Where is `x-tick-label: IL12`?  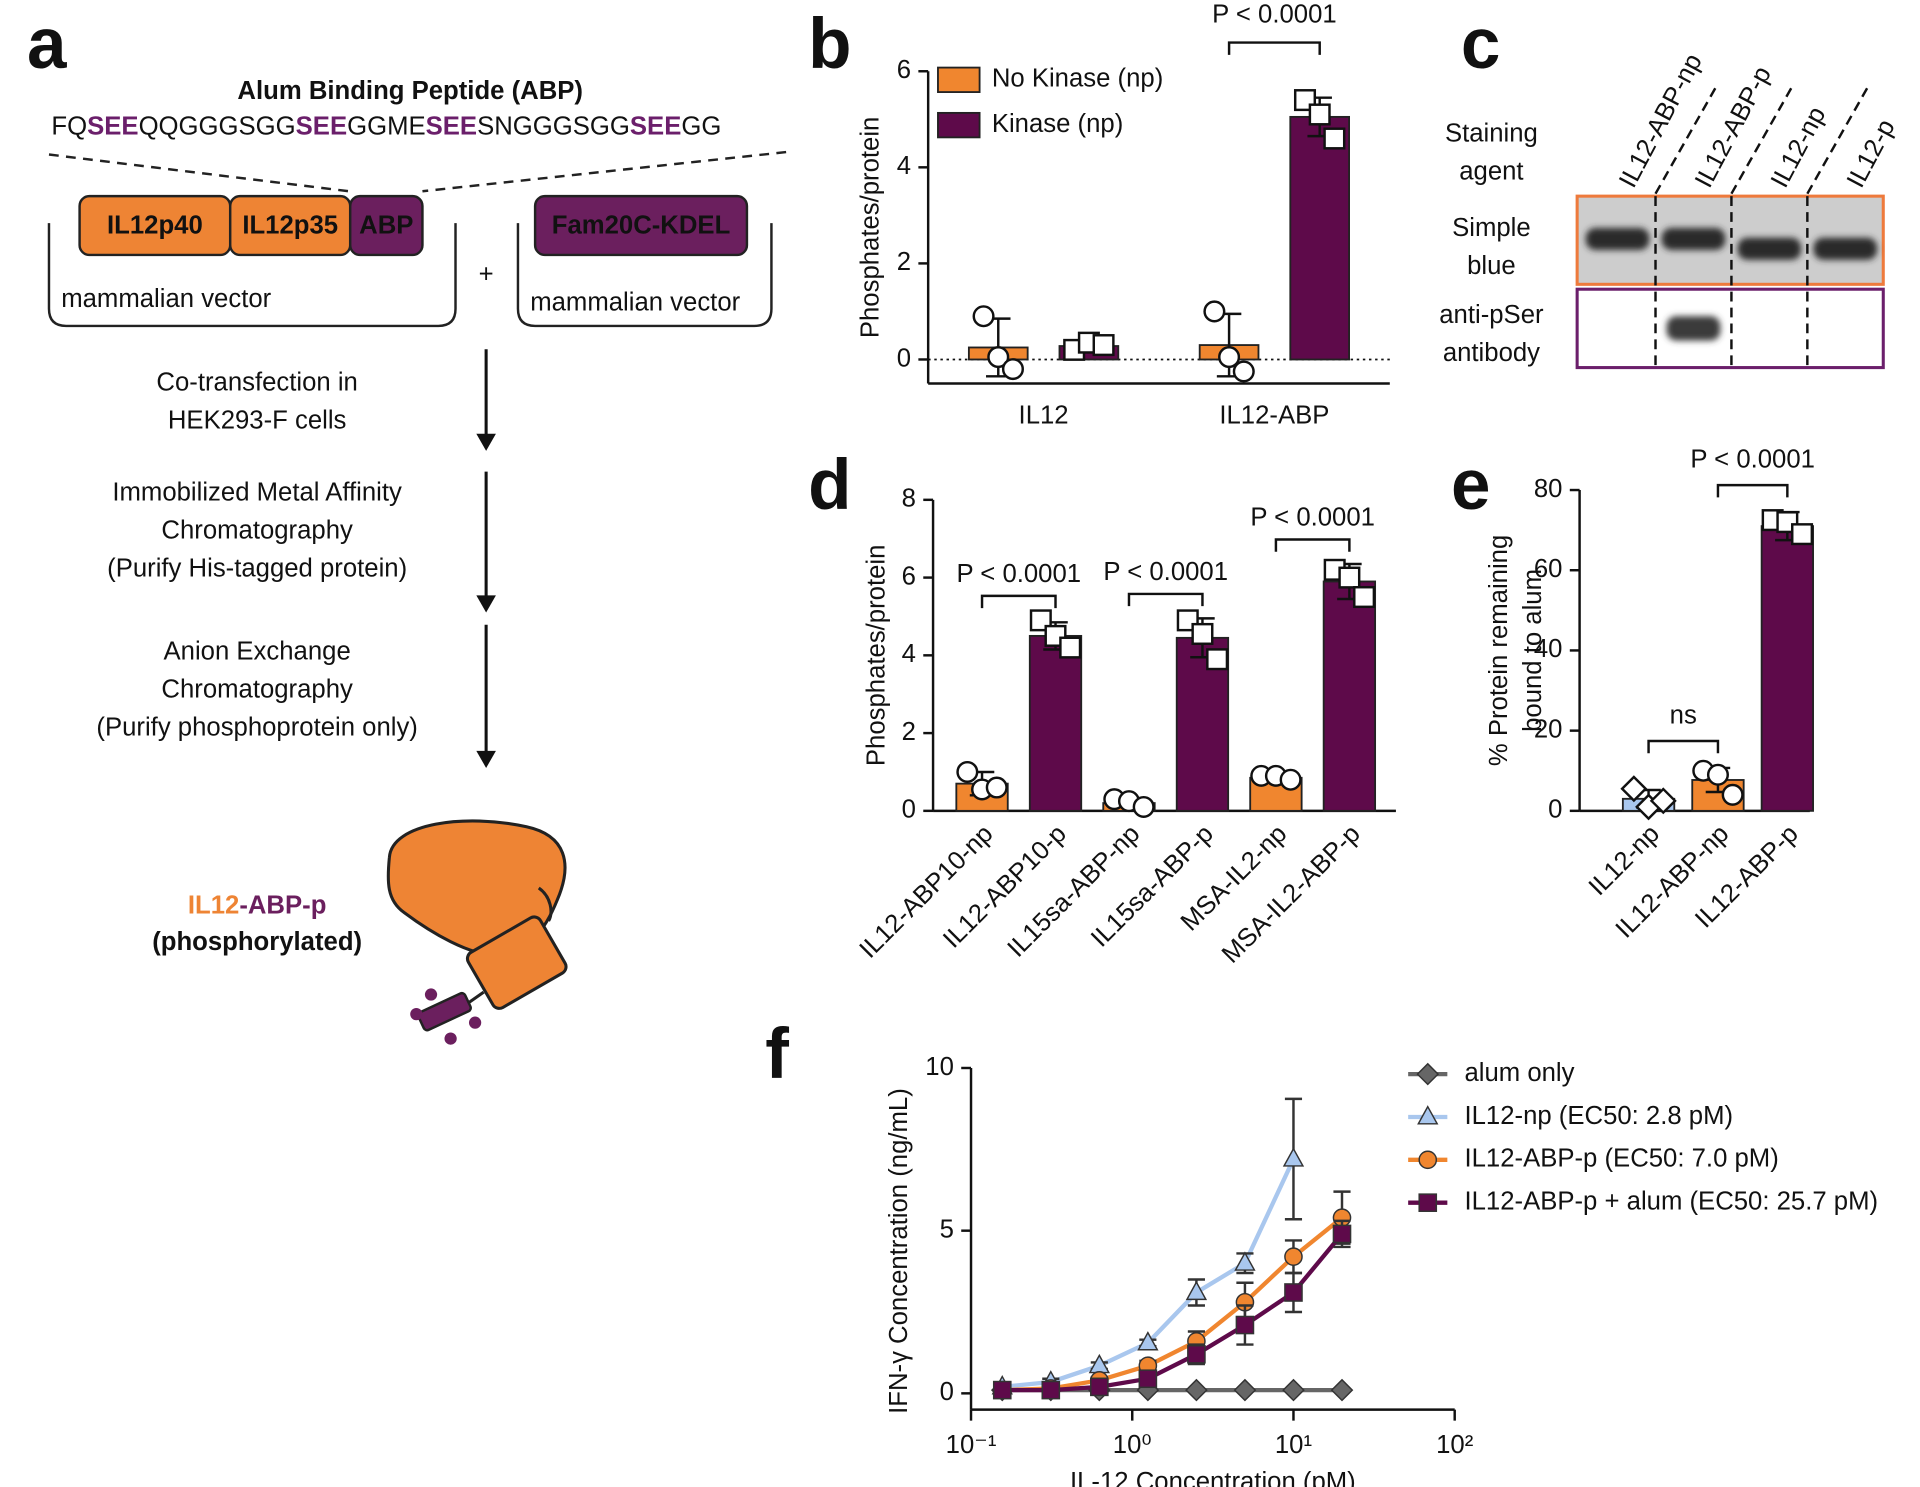
x-tick-label: IL12 is located at coordinates (1044, 415).